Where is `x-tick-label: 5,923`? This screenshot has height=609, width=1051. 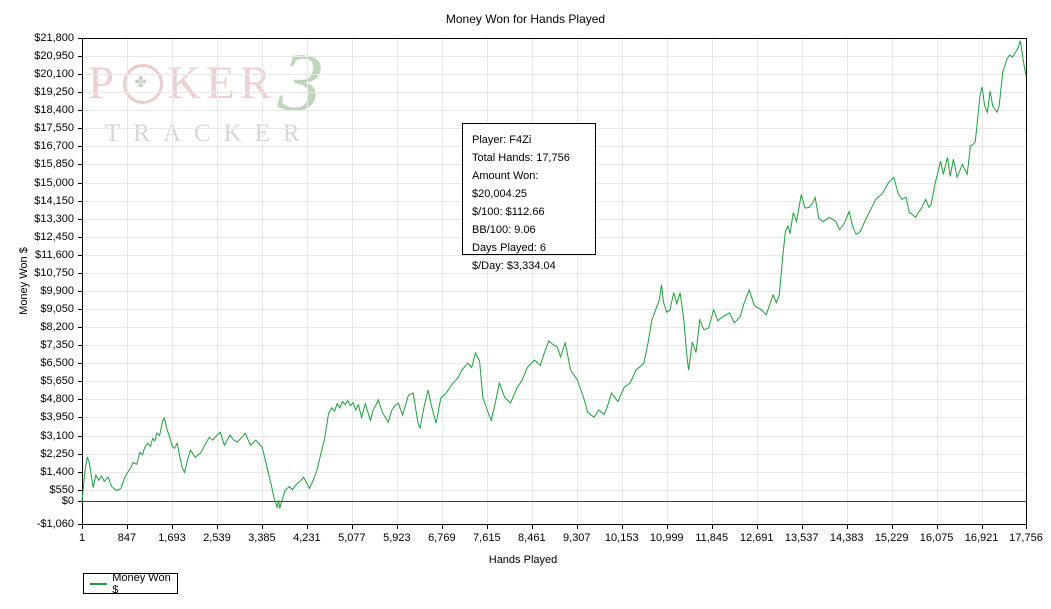
x-tick-label: 5,923 is located at coordinates (397, 538).